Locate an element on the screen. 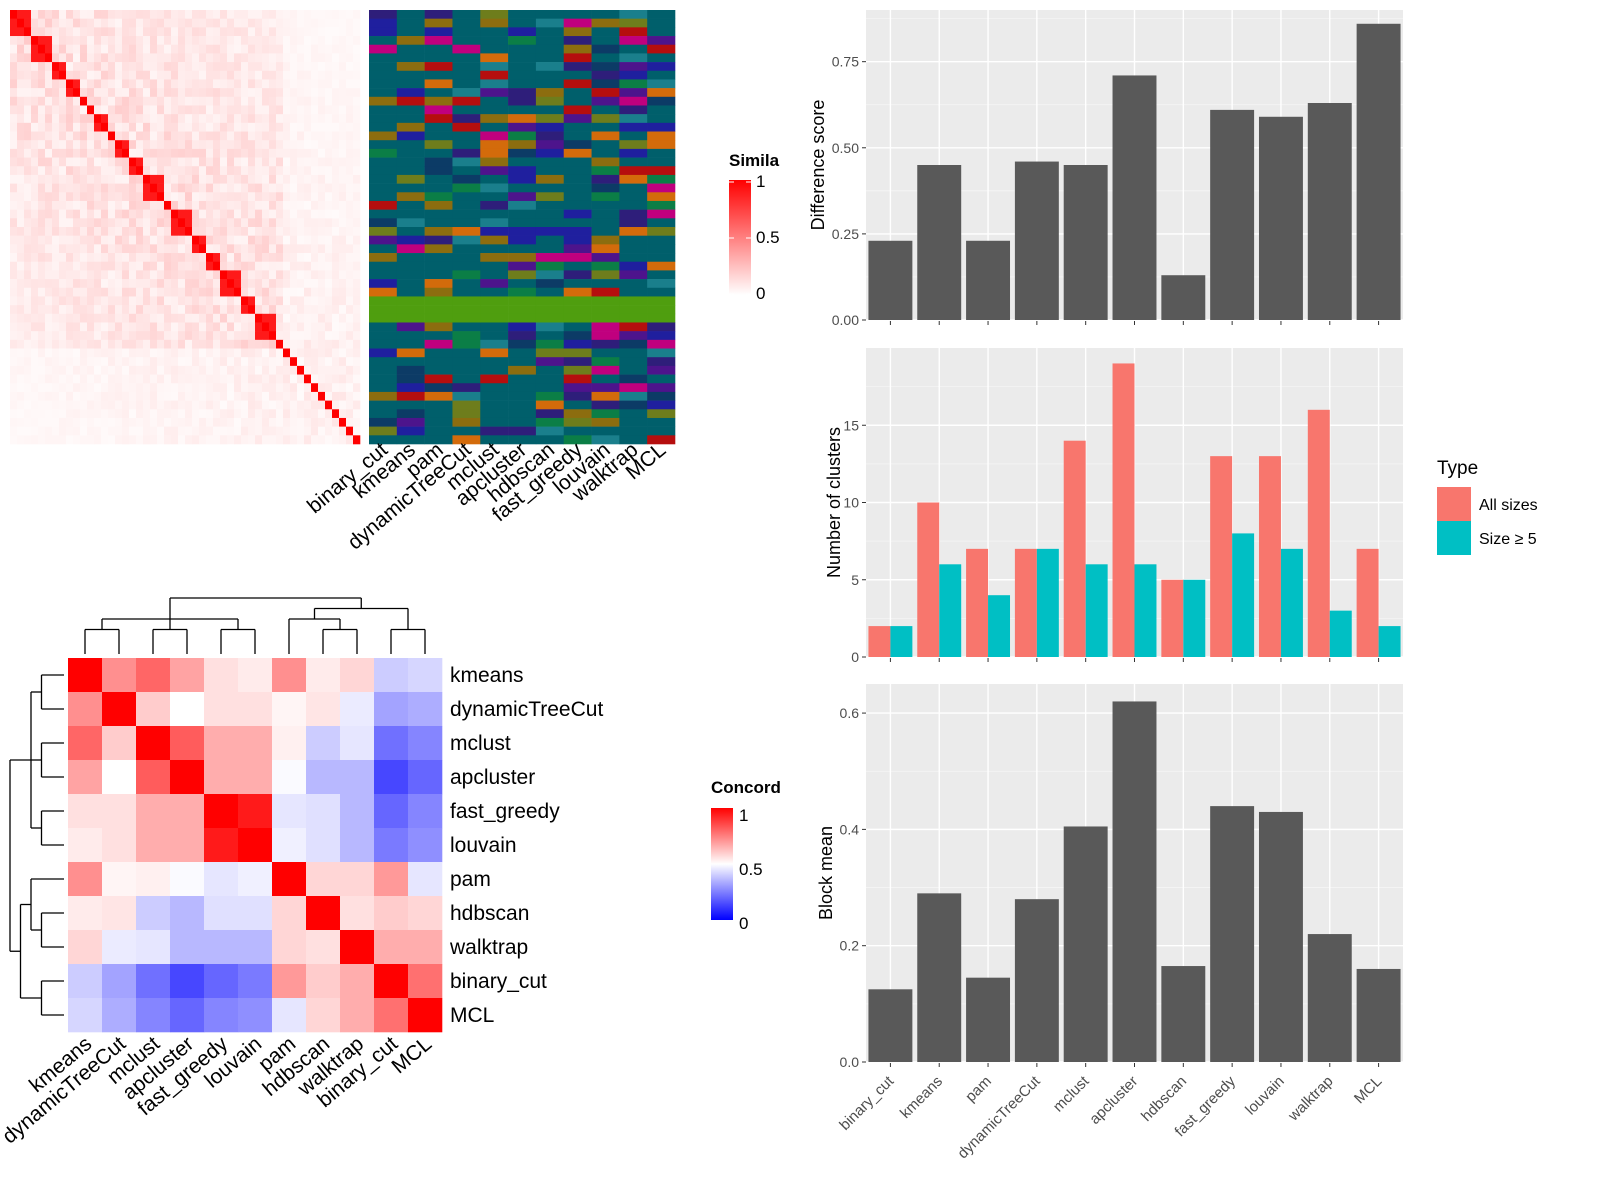 This screenshot has height=1200, width=1600. concordance-row-label: fast_greedy is located at coordinates (505, 811).